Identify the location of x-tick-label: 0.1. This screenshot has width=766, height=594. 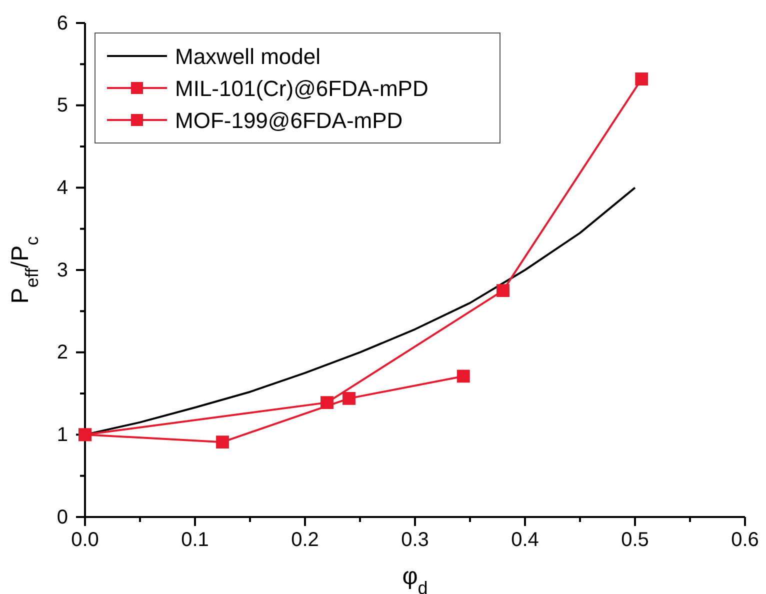
(195, 540).